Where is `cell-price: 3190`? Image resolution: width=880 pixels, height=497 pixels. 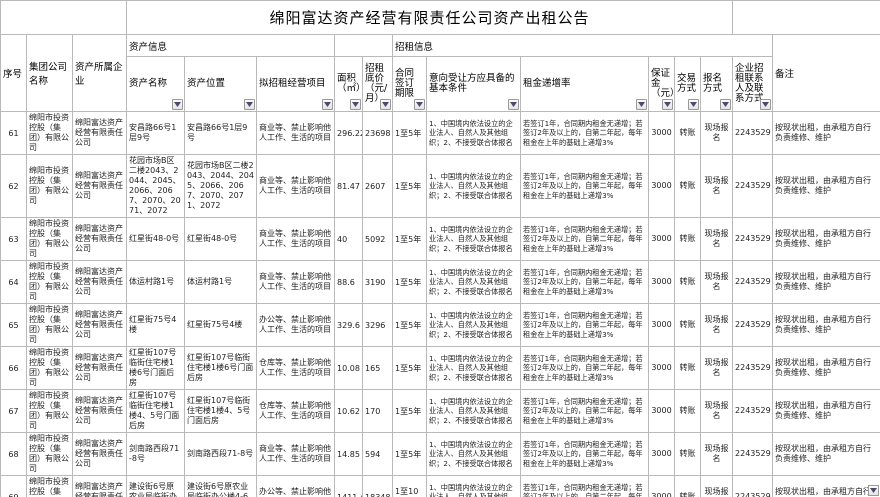
cell-price: 3190 is located at coordinates (378, 282).